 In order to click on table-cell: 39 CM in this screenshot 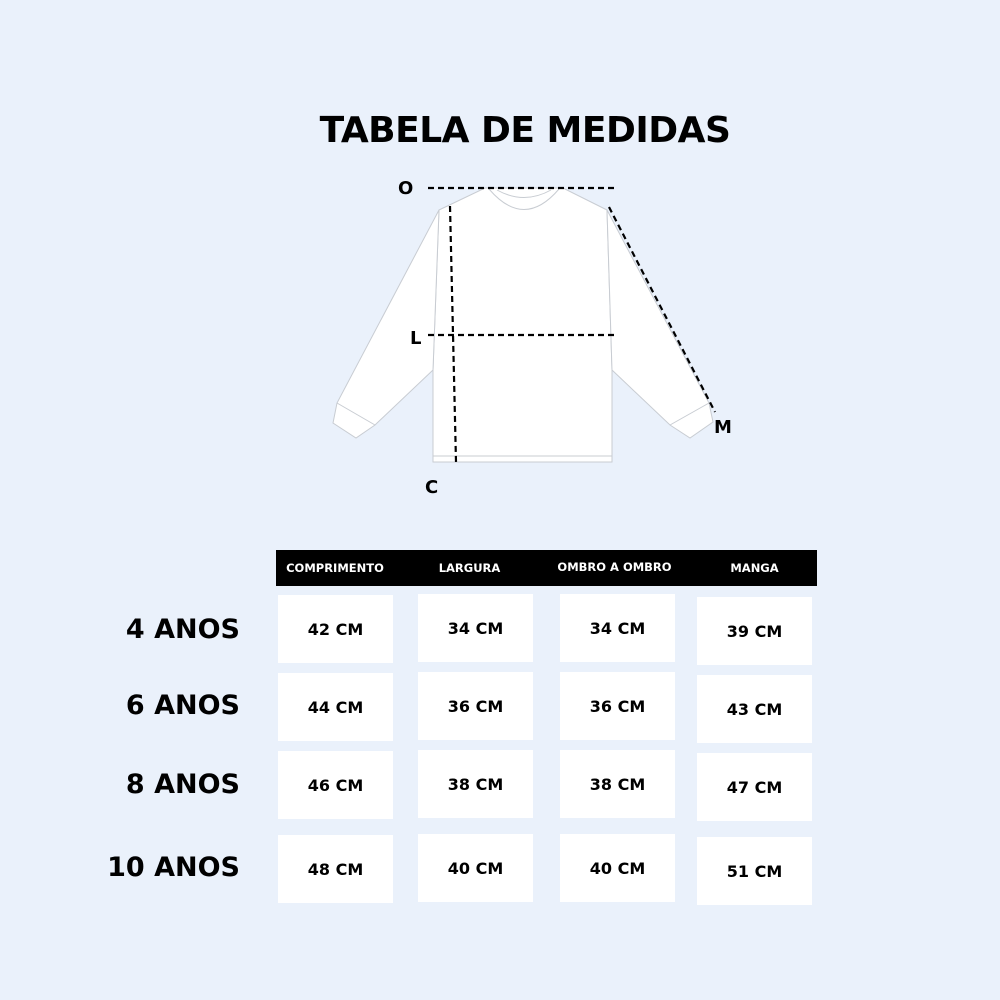, I will do `click(754, 631)`.